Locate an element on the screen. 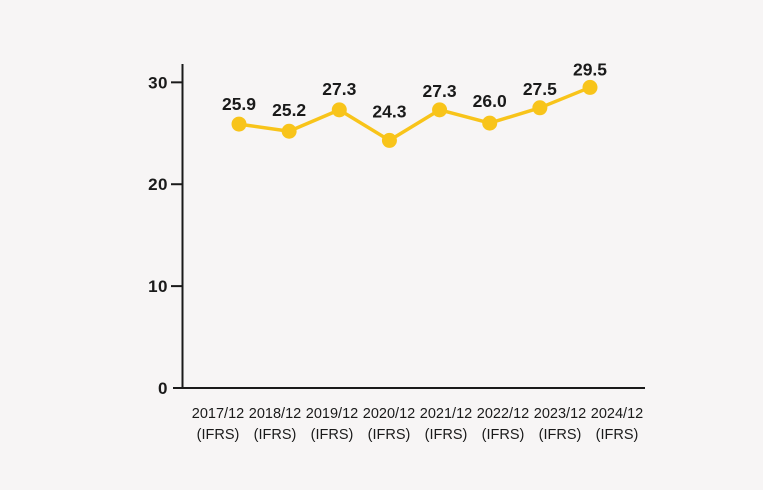  x-axis-label-period: 2024/12 is located at coordinates (617, 414).